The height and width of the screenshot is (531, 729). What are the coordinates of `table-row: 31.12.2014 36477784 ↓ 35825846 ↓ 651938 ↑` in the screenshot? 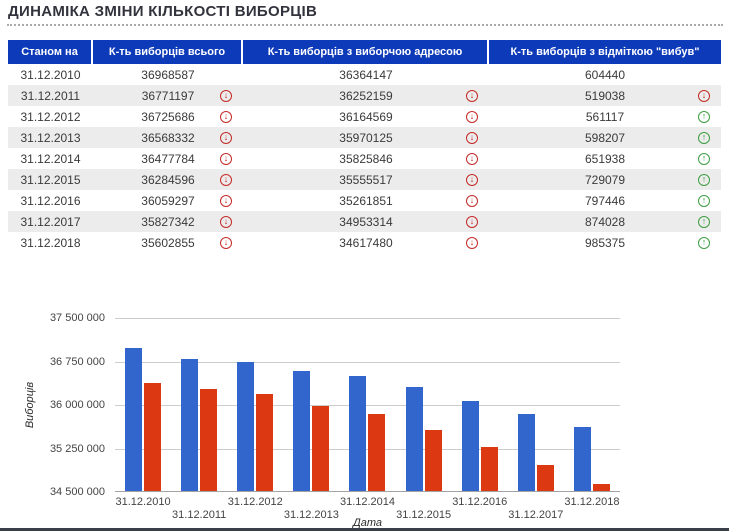 It's located at (364, 158).